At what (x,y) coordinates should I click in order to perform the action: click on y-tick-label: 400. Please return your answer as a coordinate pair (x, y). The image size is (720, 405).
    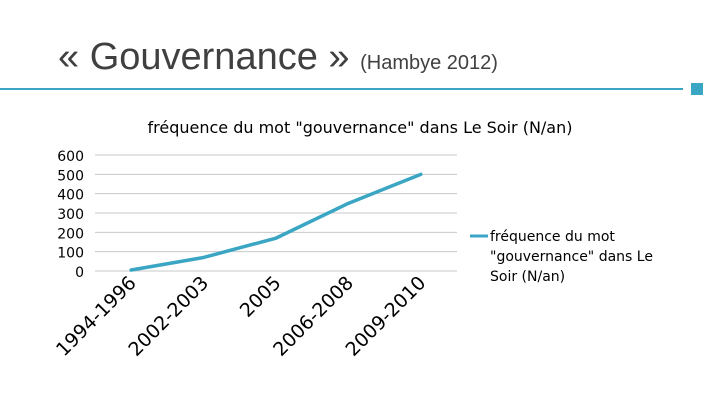
    Looking at the image, I should click on (70, 196).